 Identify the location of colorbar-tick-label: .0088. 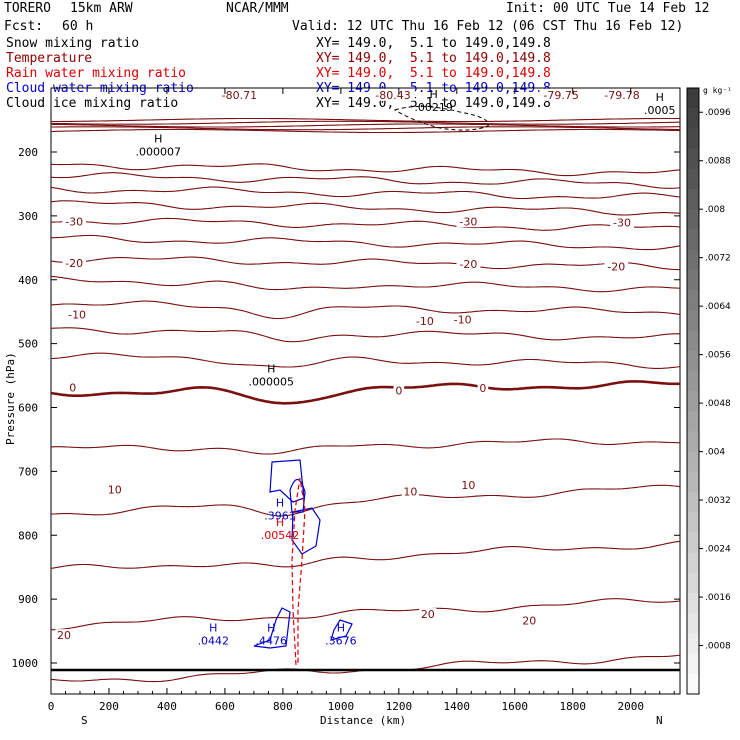
(718, 162).